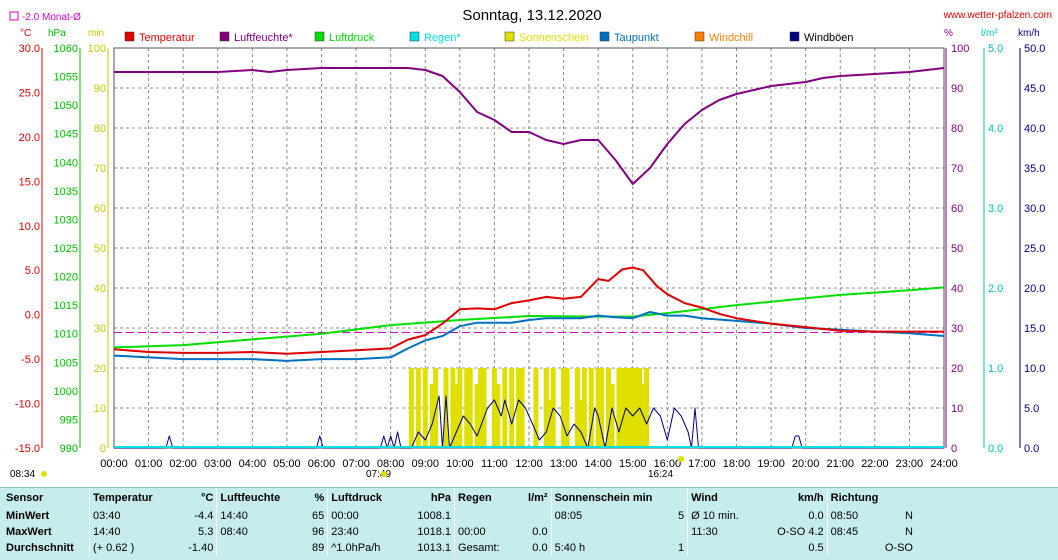 Image resolution: width=1058 pixels, height=560 pixels. I want to click on header-pressure-unit: hPa, so click(441, 498).